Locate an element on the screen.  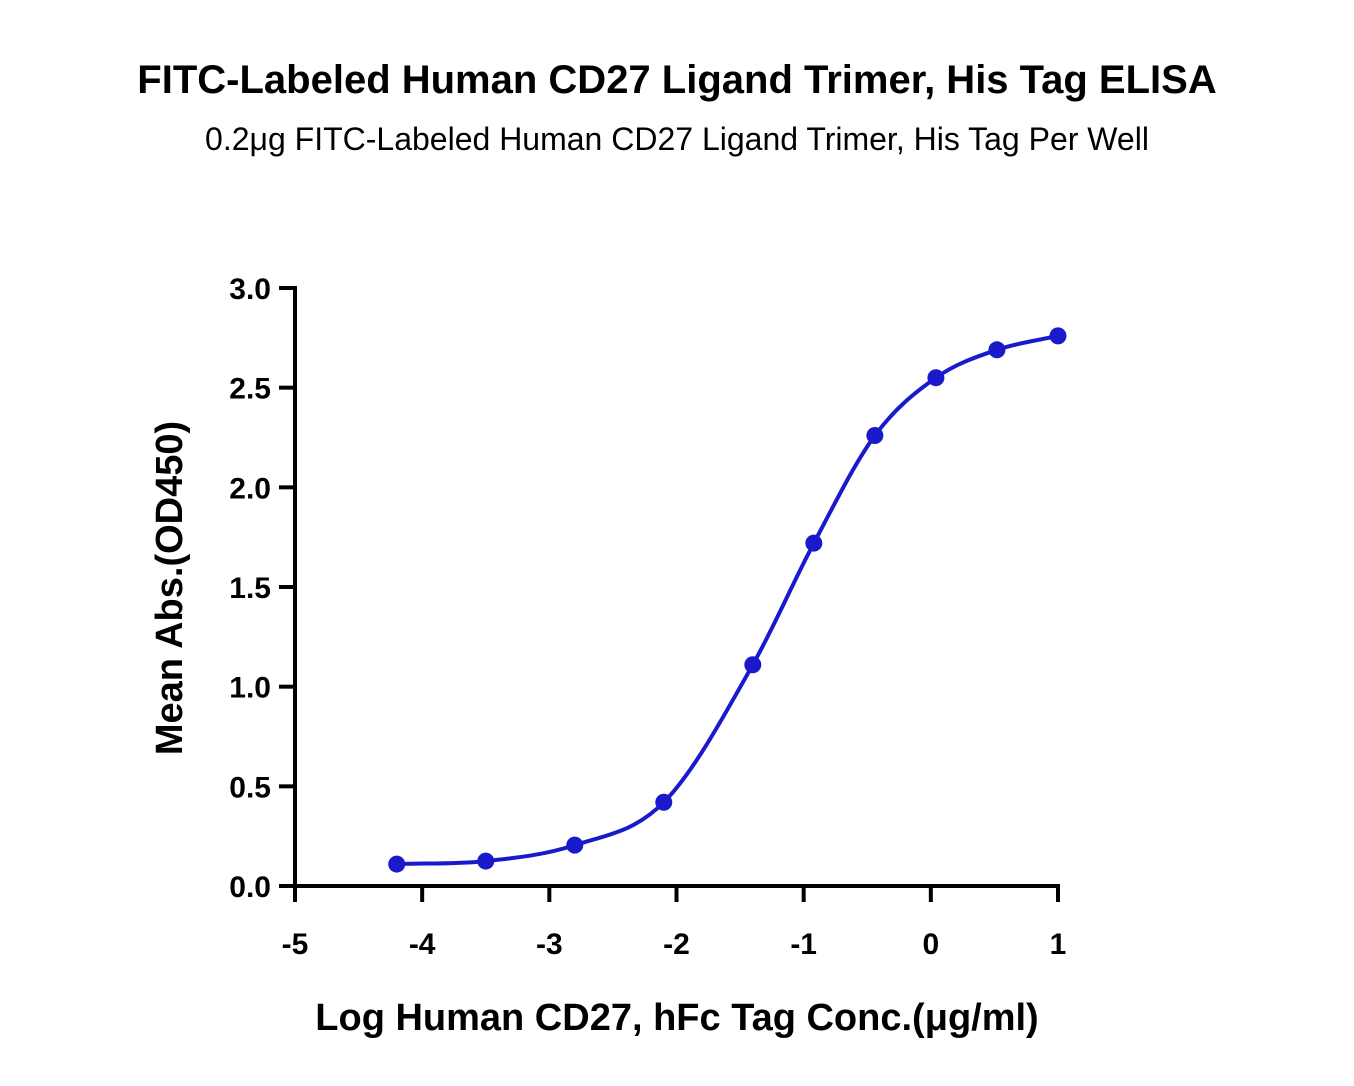
y-axis-label: Mean Abs.(OD450) is located at coordinates (170, 588).